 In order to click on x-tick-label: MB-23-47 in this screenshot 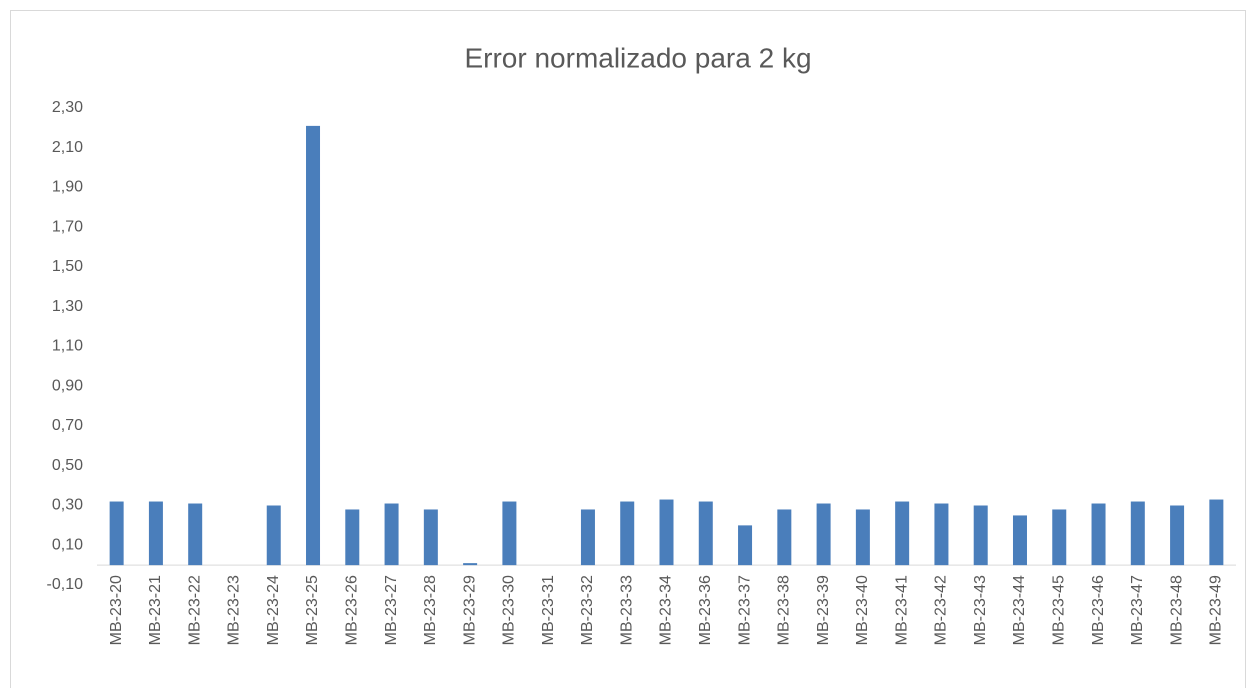, I will do `click(1137, 610)`.